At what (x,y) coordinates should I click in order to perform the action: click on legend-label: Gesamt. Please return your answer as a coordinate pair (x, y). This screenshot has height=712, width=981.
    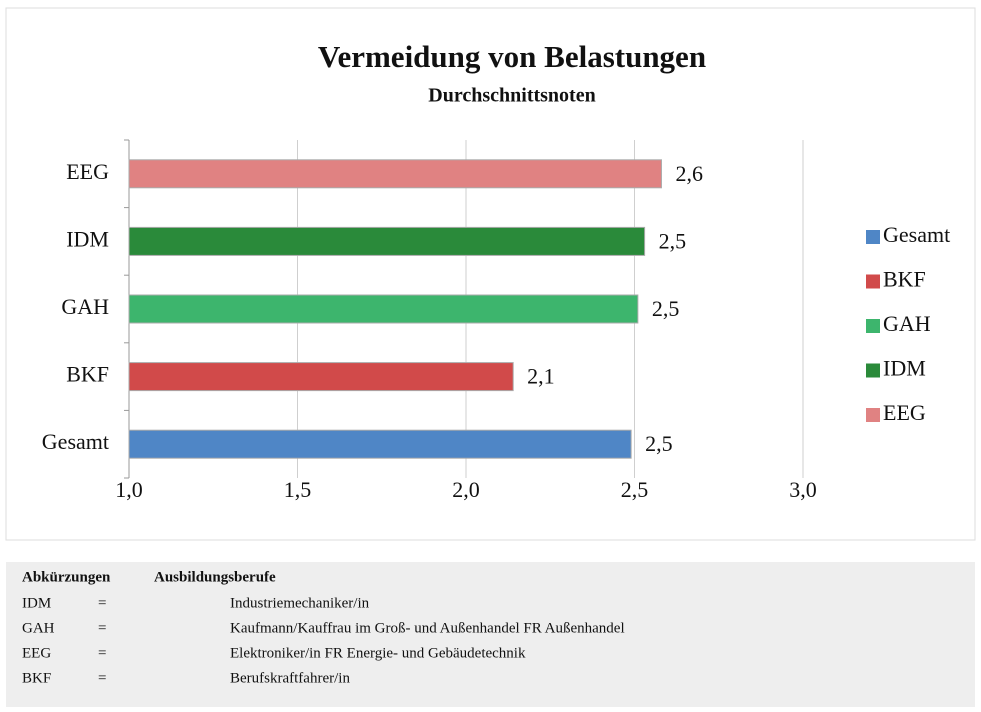
    Looking at the image, I should click on (916, 234).